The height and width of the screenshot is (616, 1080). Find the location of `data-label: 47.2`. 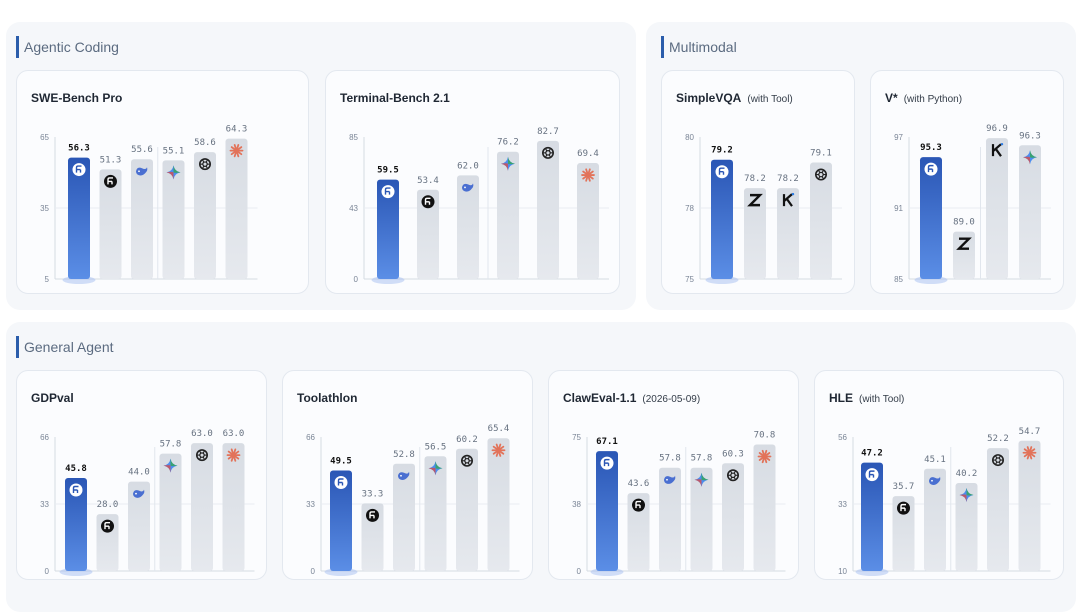

data-label: 47.2 is located at coordinates (872, 454).